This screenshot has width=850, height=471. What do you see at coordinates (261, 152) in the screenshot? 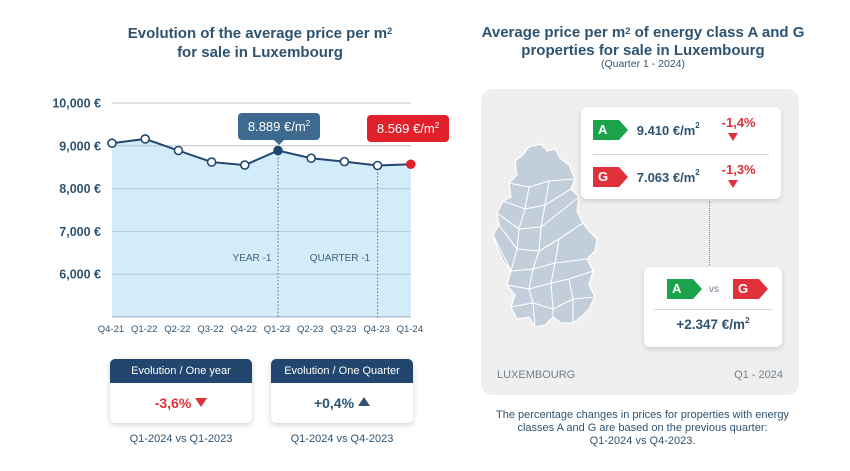
I see `chart-series-line` at bounding box center [261, 152].